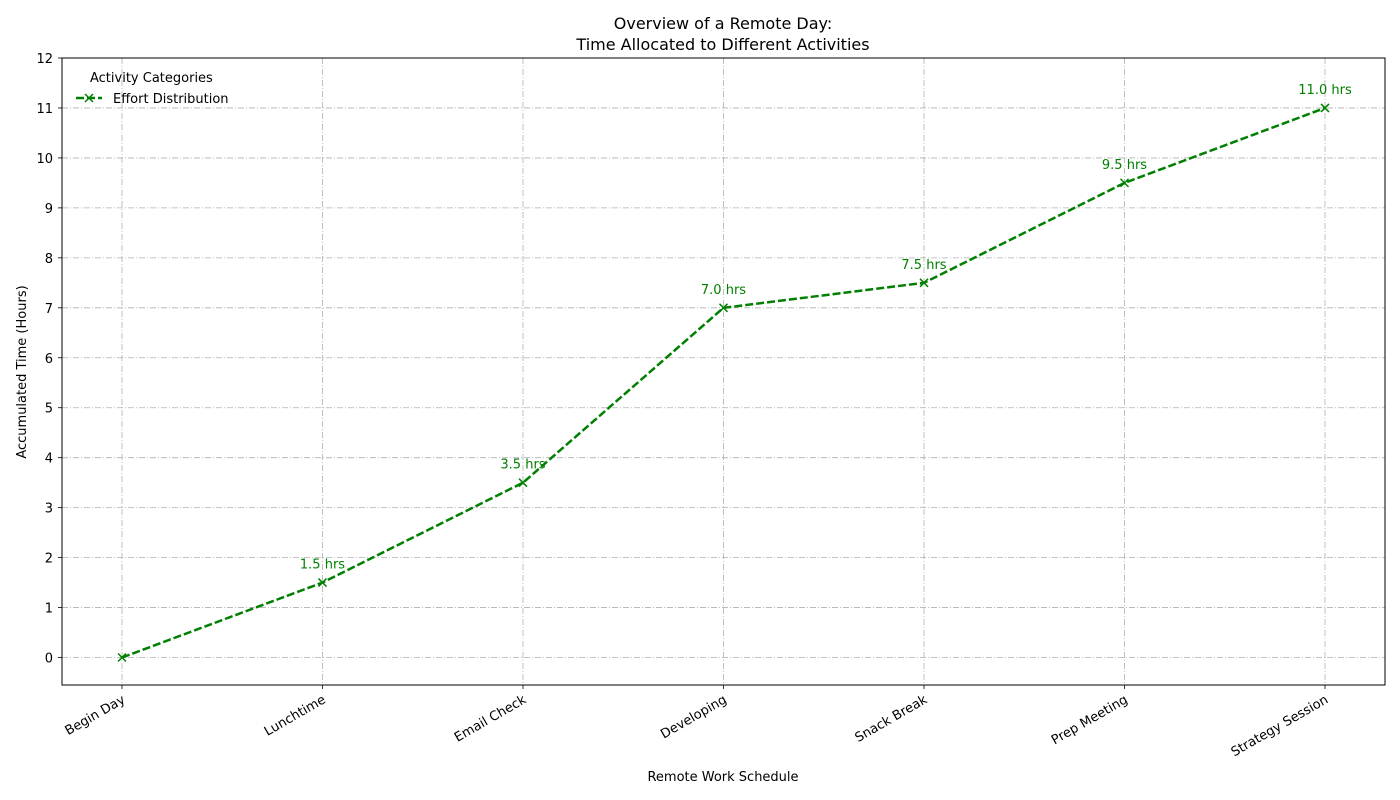  What do you see at coordinates (723, 290) in the screenshot?
I see `data-label: 7.0 hrs` at bounding box center [723, 290].